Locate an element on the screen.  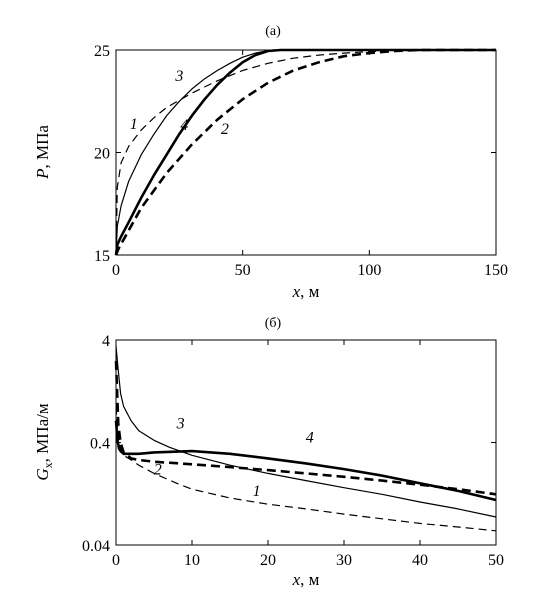
x-tick-label: 30 is located at coordinates (344, 560).